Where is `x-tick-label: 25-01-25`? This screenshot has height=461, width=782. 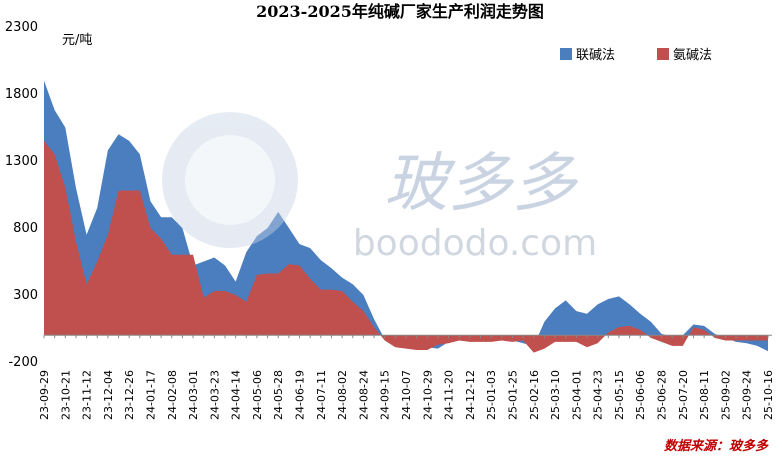 x-tick-label: 25-01-25 is located at coordinates (512, 395).